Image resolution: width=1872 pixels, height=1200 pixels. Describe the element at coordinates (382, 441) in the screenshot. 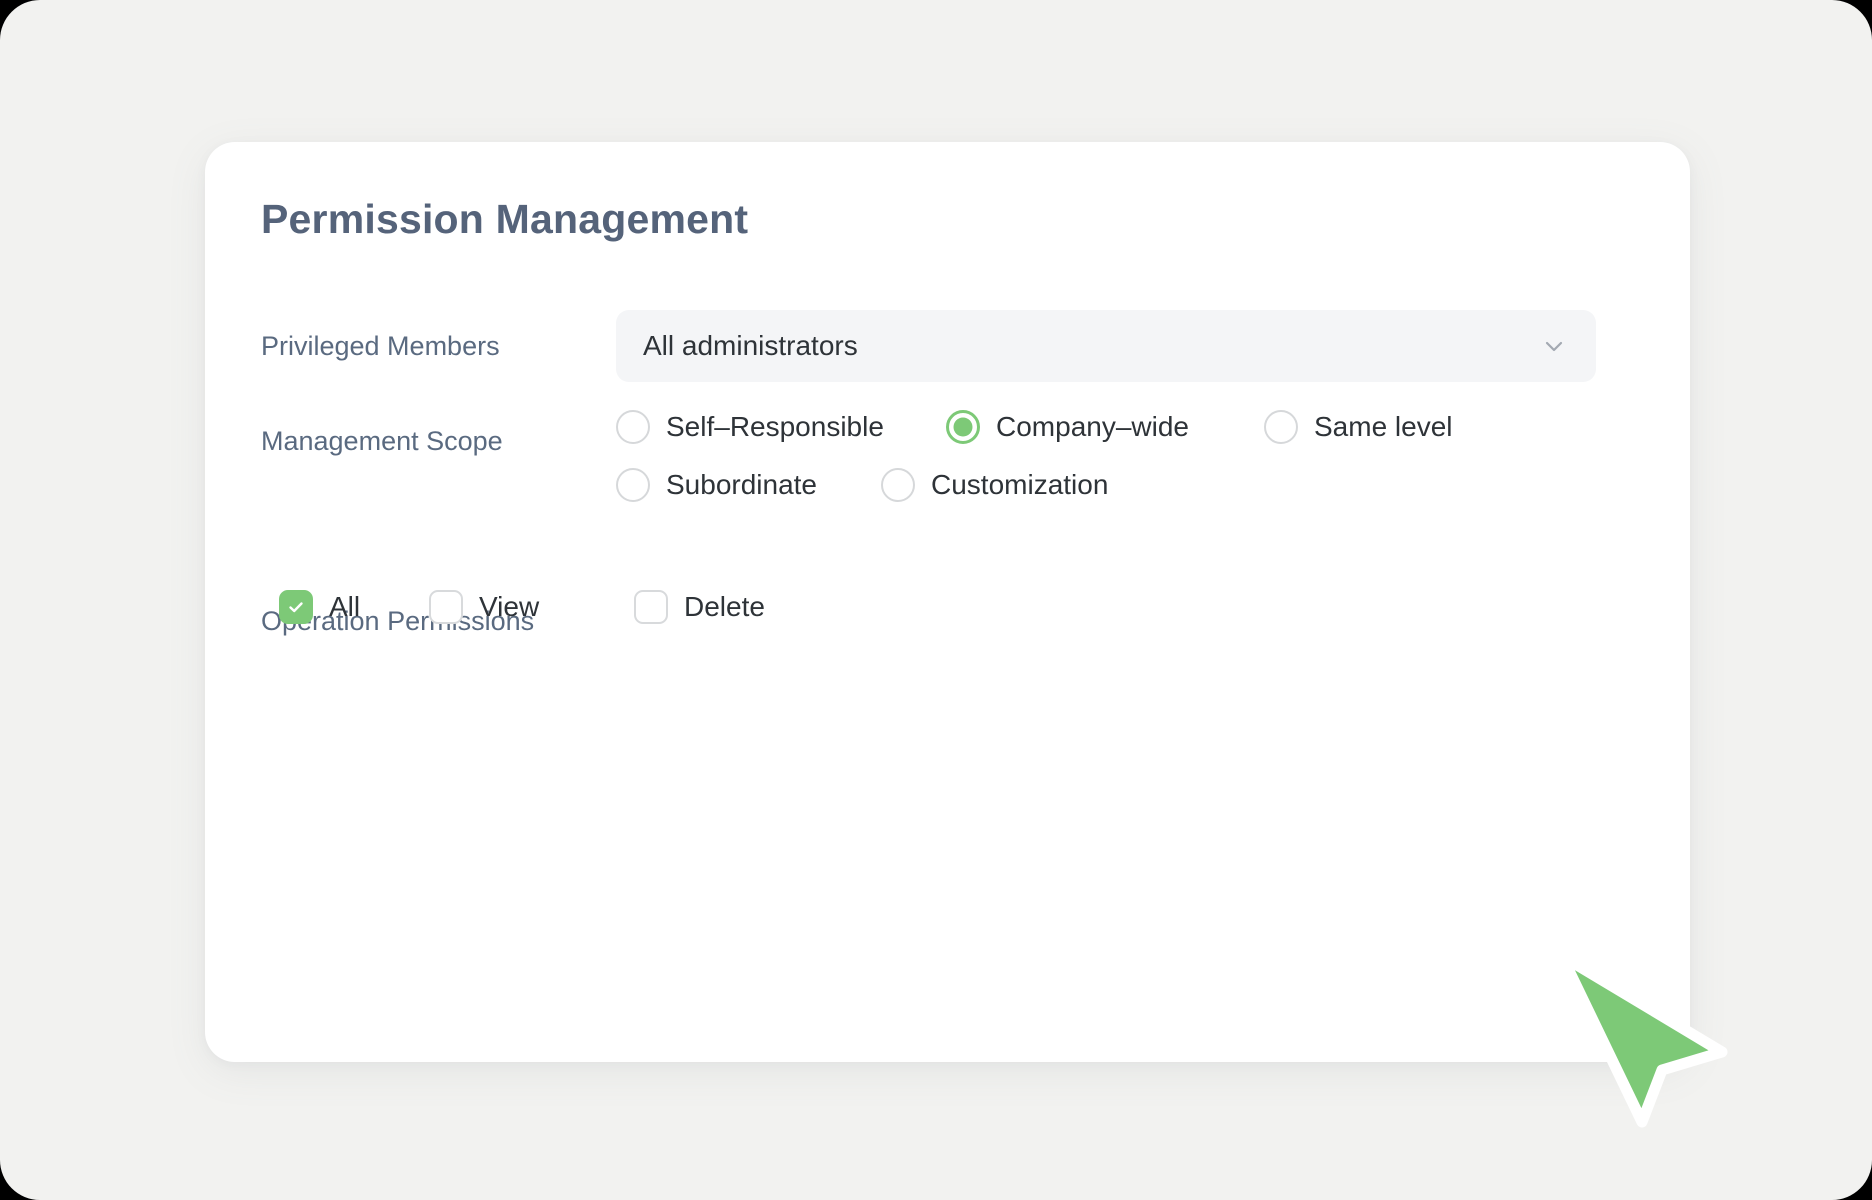

I see `management-scope-label: Management Scope` at that location.